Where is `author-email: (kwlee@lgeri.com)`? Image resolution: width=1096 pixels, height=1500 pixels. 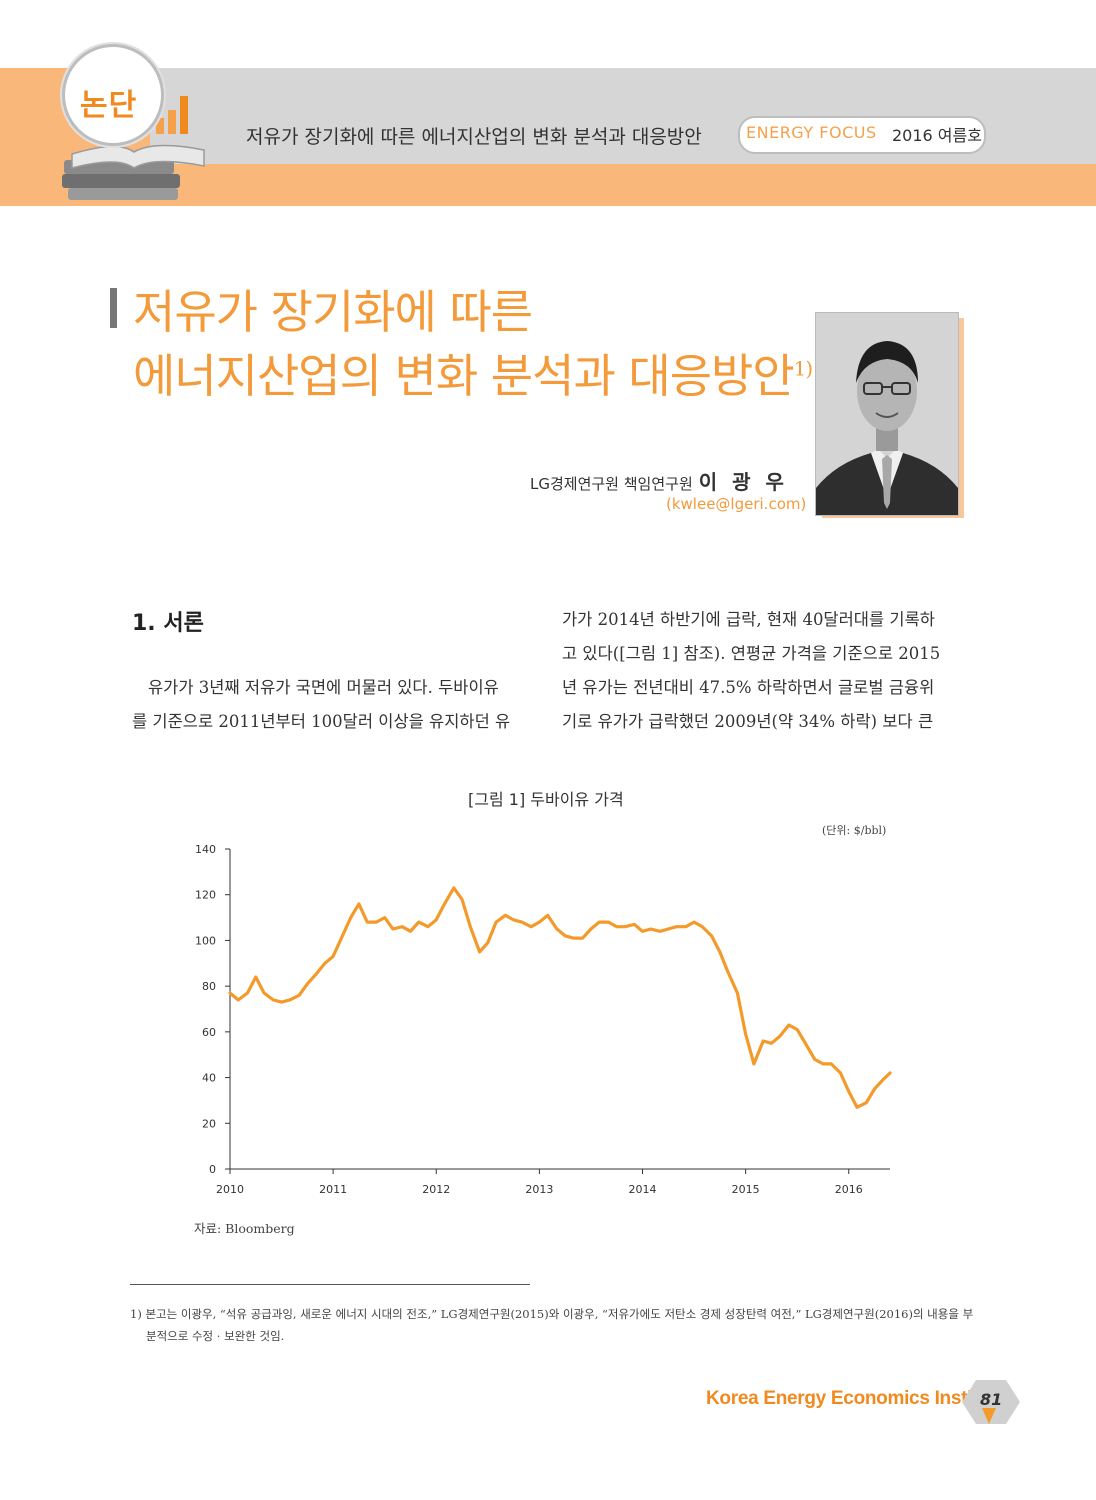 author-email: (kwlee@lgeri.com) is located at coordinates (736, 504).